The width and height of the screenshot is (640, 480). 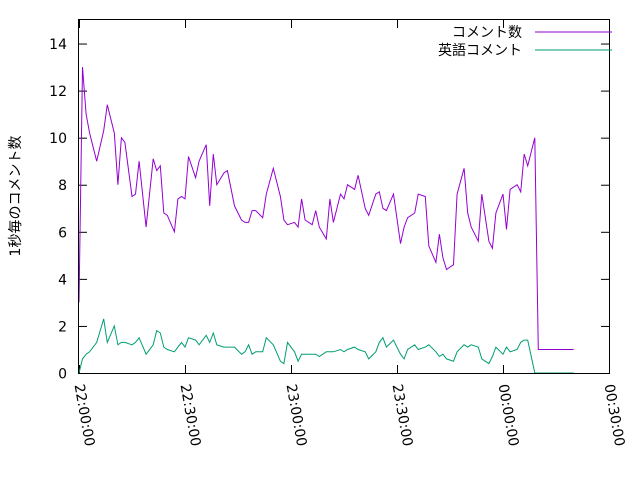 I want to click on y-tick-label: 8, so click(x=62, y=186).